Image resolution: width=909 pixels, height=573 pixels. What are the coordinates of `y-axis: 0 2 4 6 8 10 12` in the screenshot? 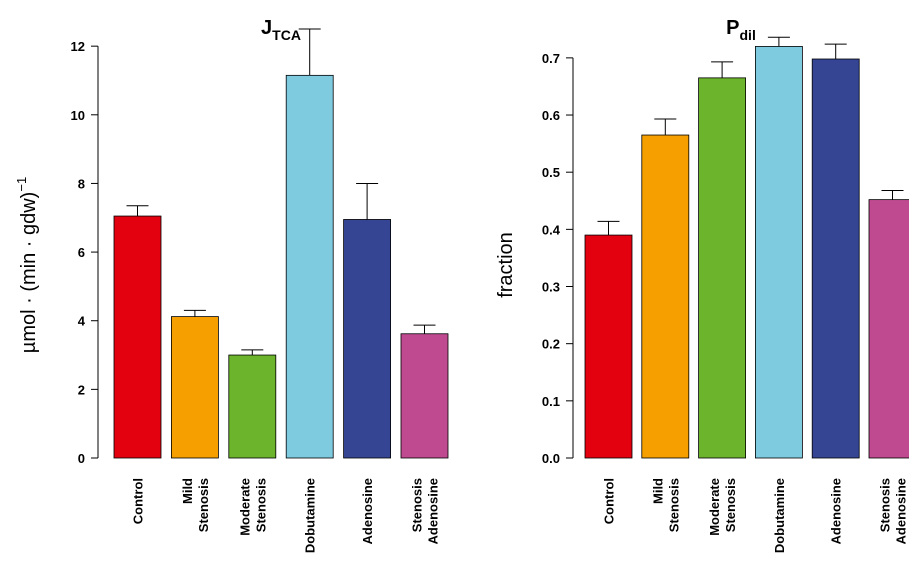 It's located at (85, 252).